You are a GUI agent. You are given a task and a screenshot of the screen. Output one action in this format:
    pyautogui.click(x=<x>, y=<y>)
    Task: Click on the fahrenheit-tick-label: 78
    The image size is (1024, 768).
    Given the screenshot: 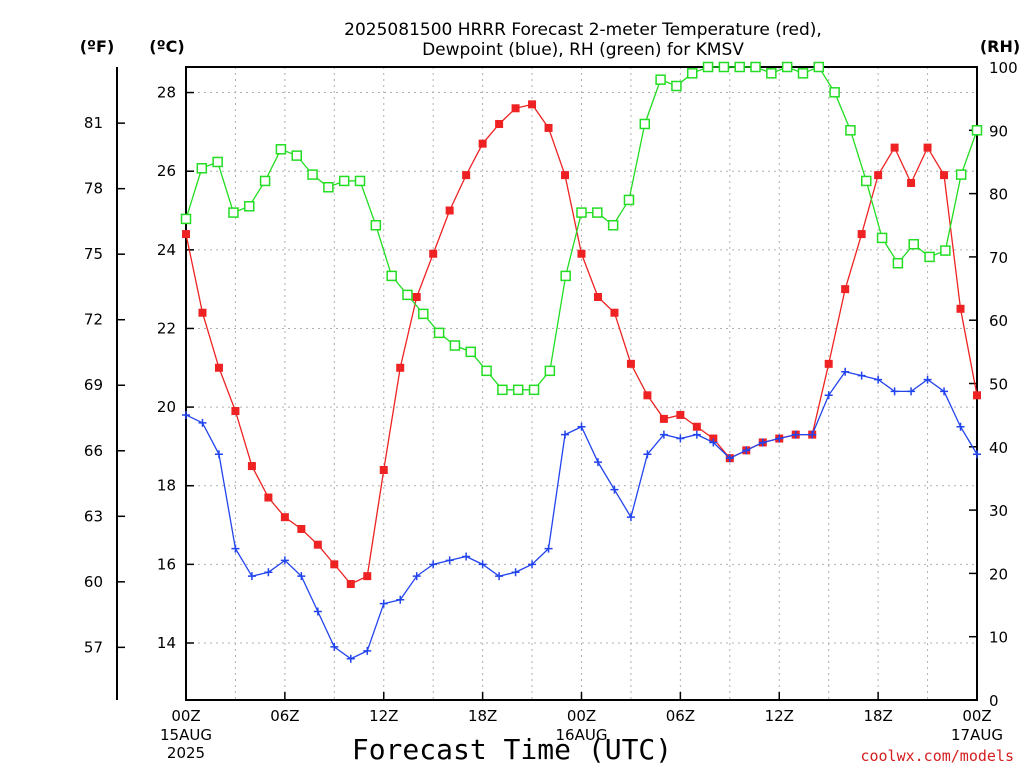 What is the action you would take?
    pyautogui.click(x=93, y=189)
    